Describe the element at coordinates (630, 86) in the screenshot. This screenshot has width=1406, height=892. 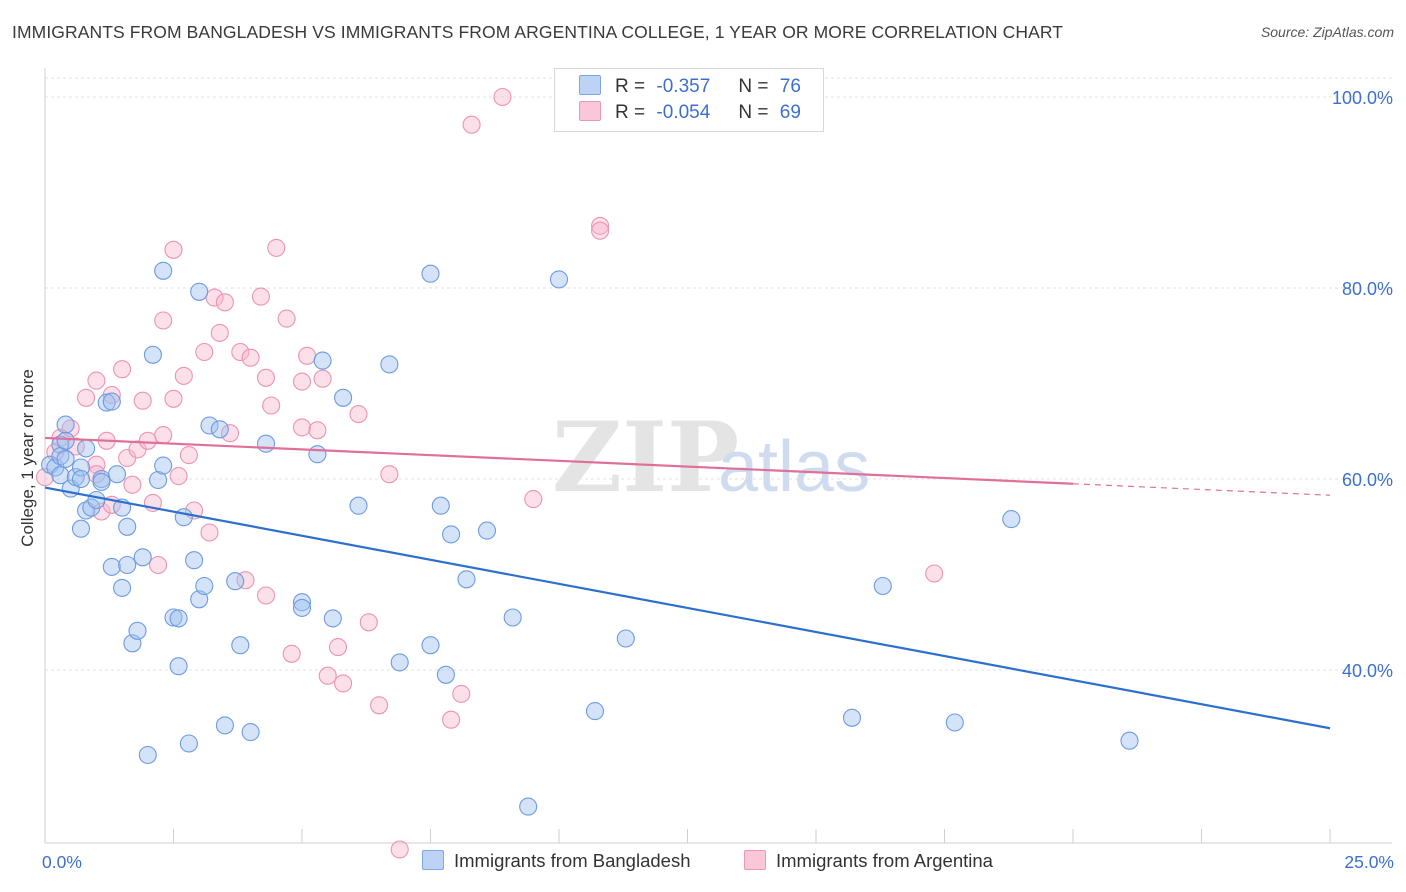
I see `legend-r-label: R =` at that location.